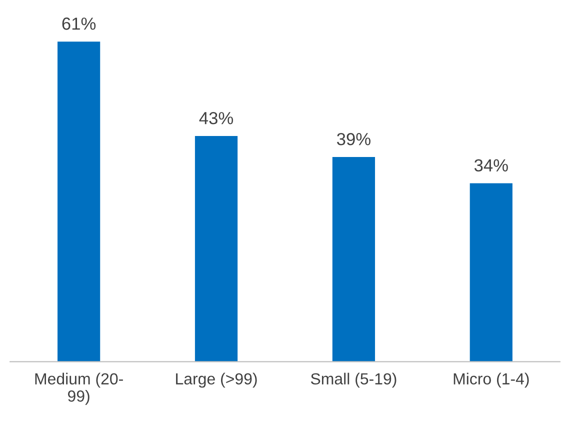  I want to click on x-tick-label: Large (>99), so click(216, 380).